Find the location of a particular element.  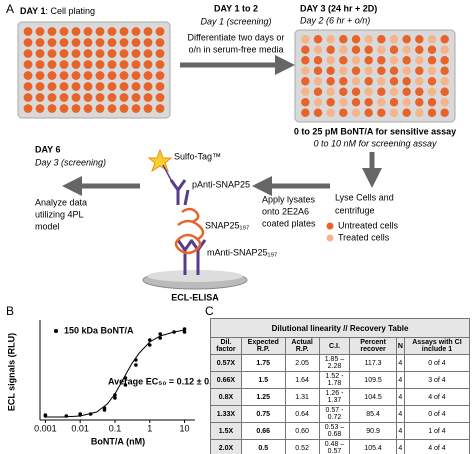

table-cell: 0.5 is located at coordinates (263, 446).